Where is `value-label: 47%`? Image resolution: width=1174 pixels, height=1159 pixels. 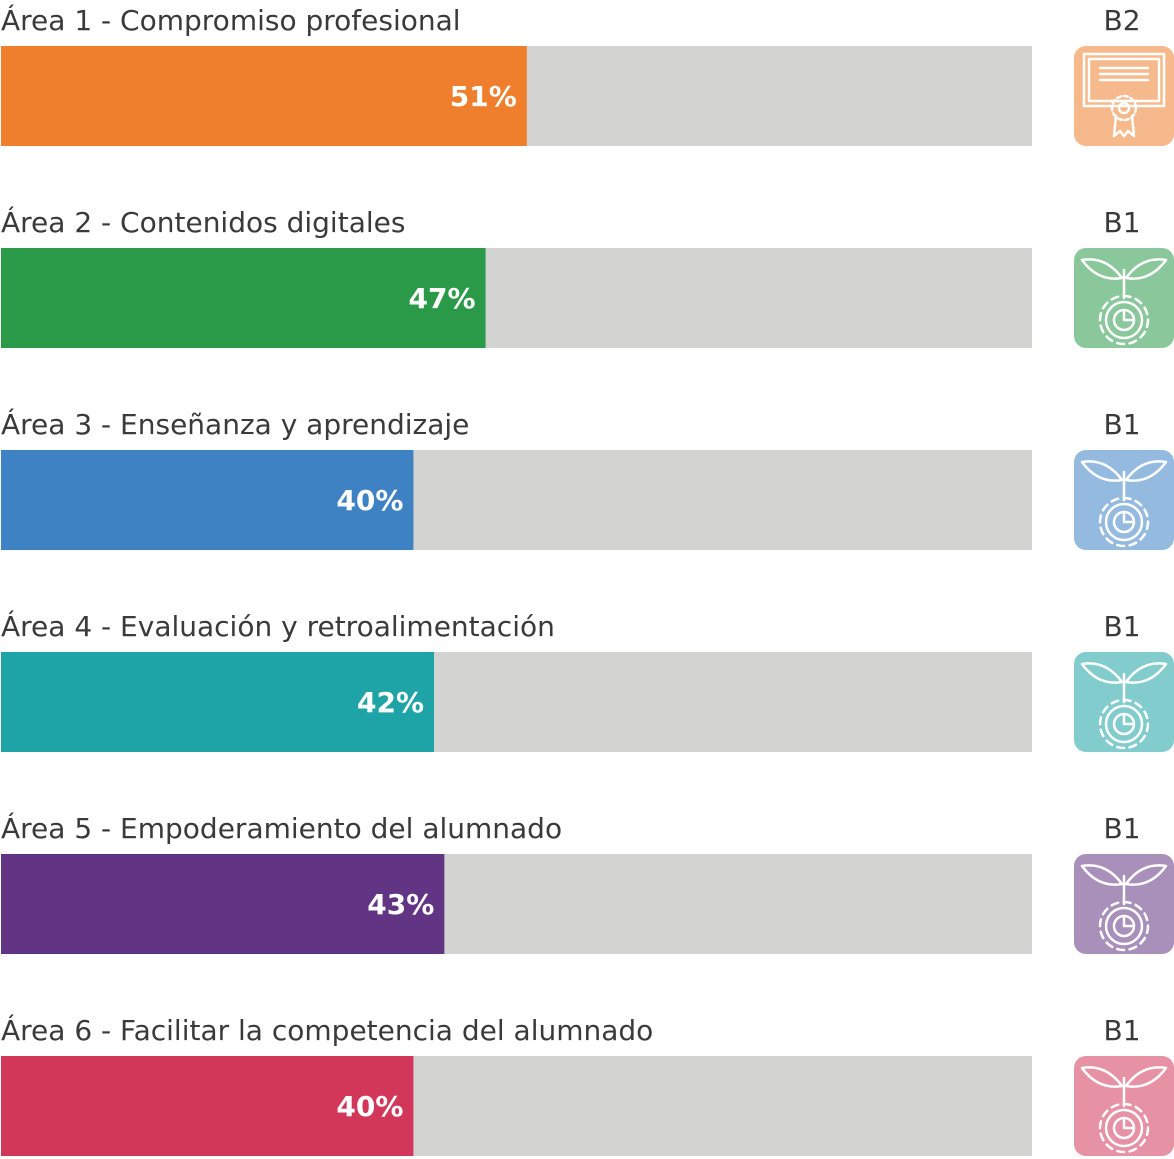
value-label: 47% is located at coordinates (442, 298).